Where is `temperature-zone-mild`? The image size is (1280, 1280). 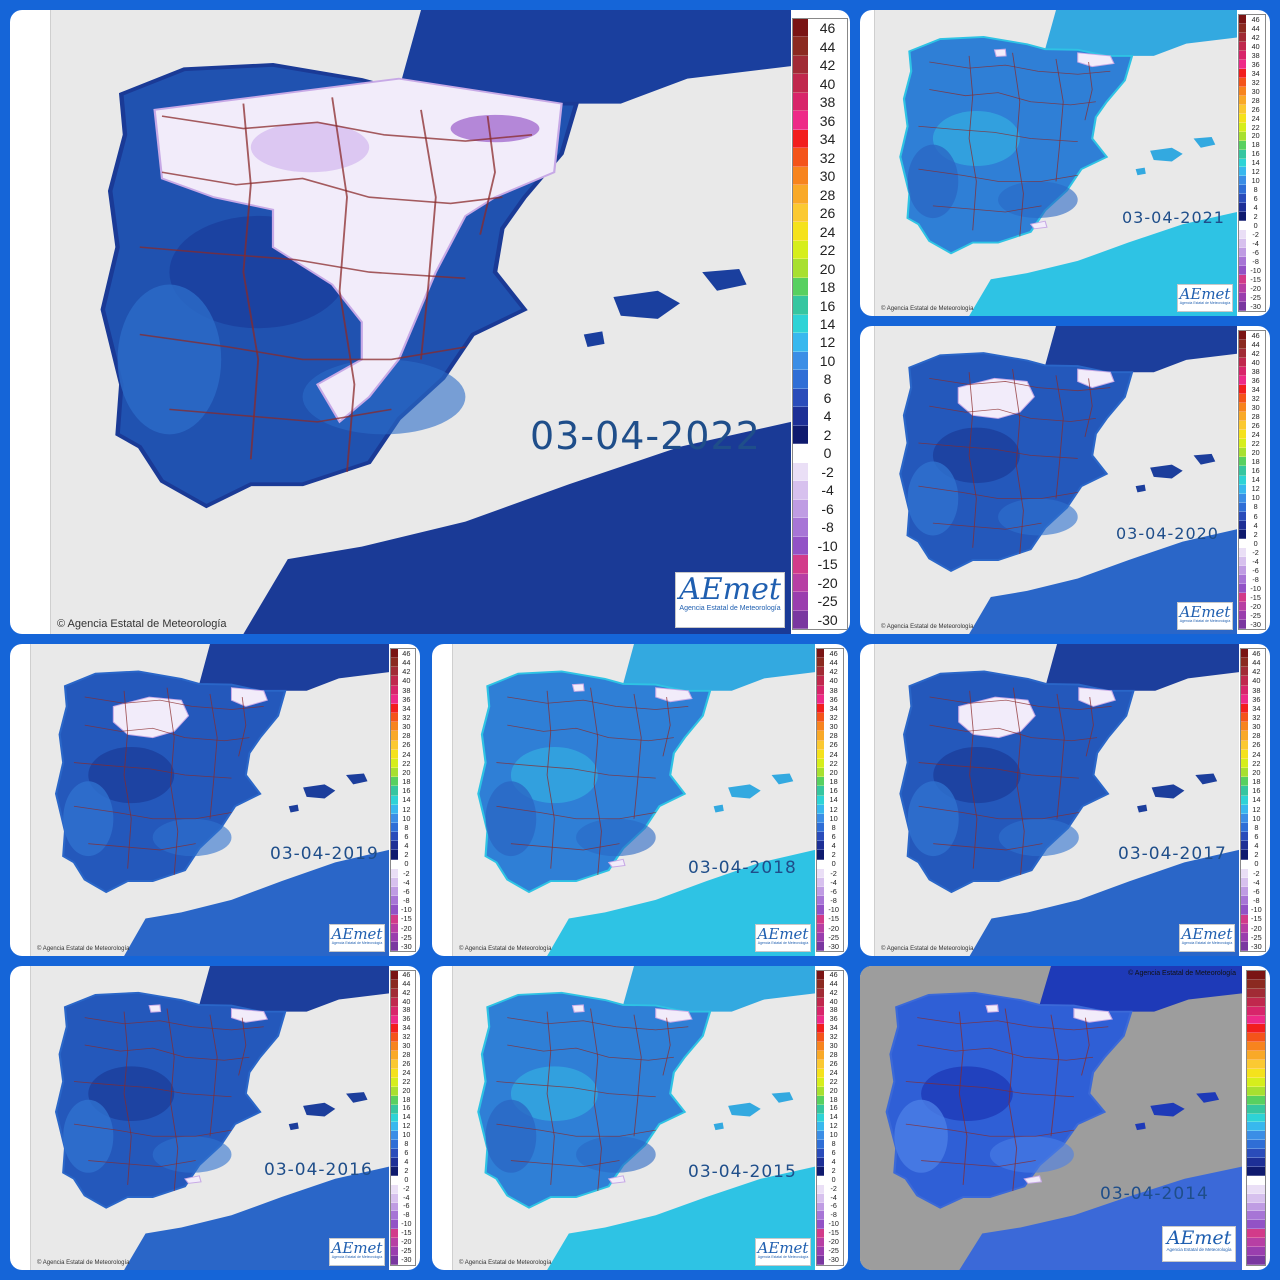 temperature-zone-mild is located at coordinates (169, 359).